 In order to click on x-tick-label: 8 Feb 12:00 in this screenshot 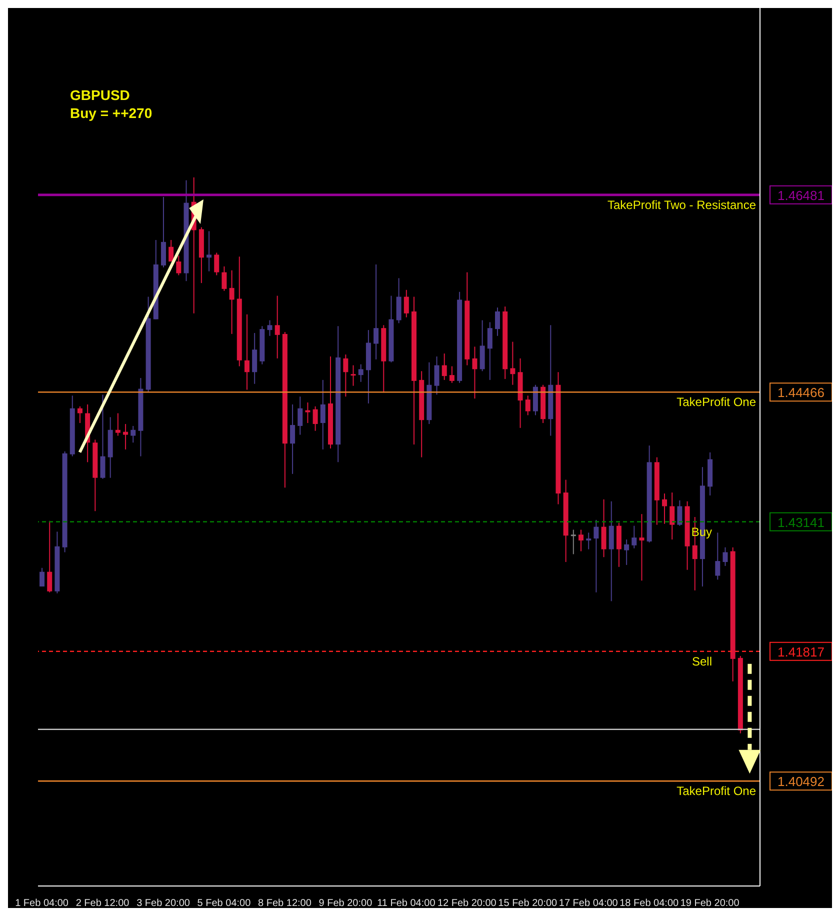, I will do `click(285, 903)`.